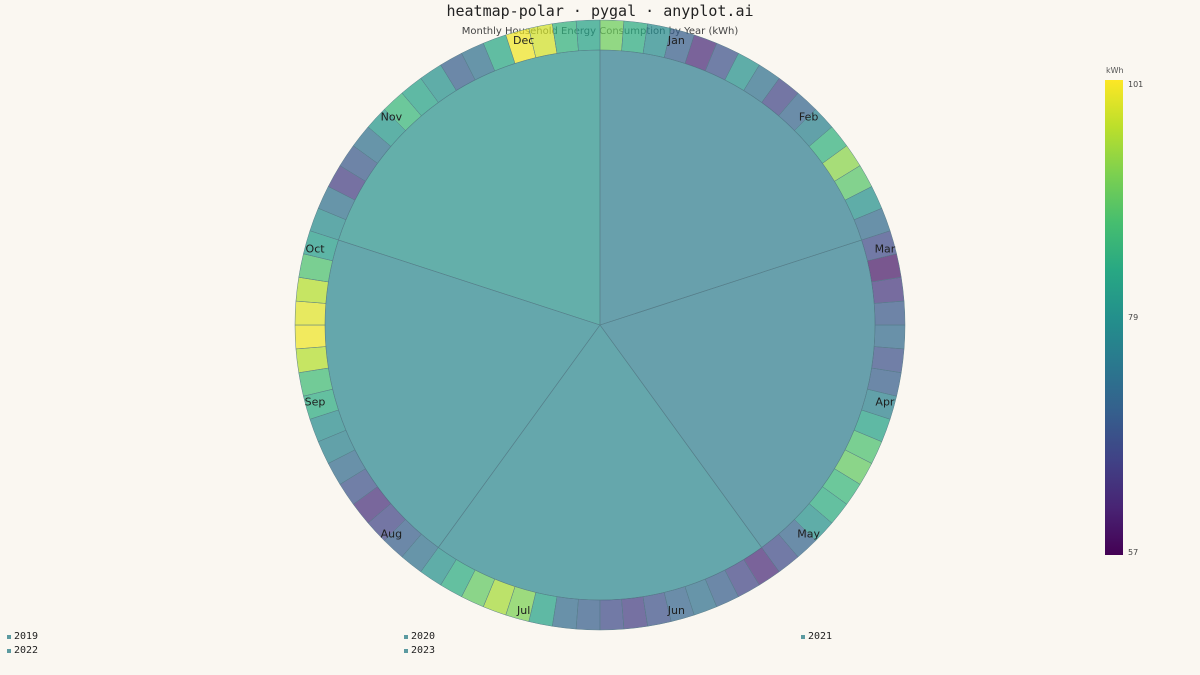 Image resolution: width=1200 pixels, height=675 pixels. What do you see at coordinates (316, 249) in the screenshot?
I see `month-label: Oct` at bounding box center [316, 249].